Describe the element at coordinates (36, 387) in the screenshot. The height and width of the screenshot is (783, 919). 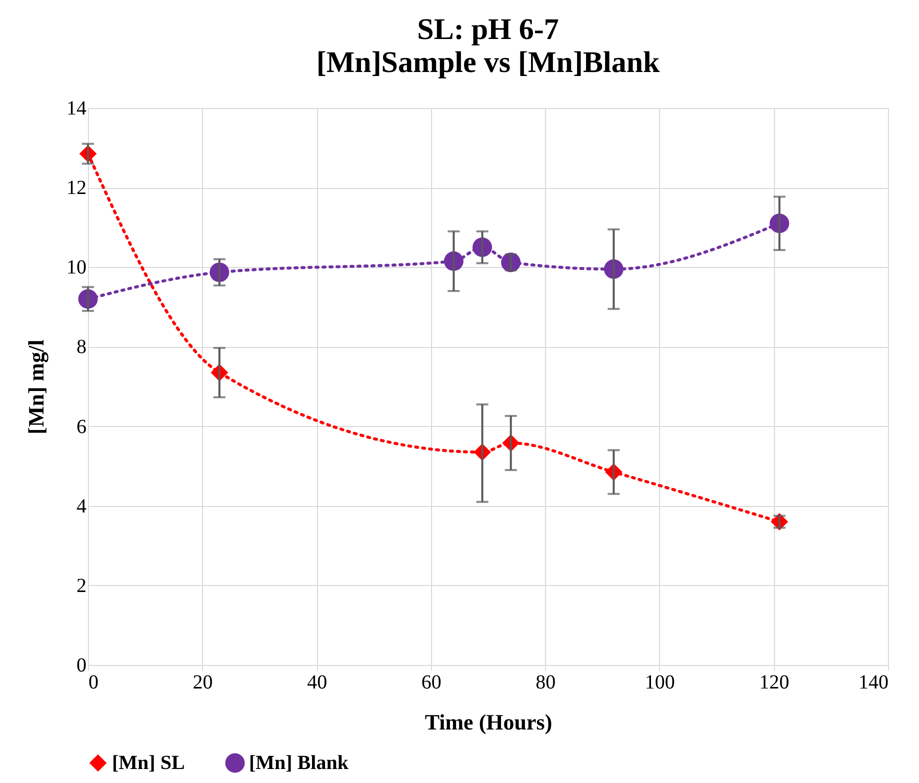
I see `y-axis-title: [Mn] mg/l` at that location.